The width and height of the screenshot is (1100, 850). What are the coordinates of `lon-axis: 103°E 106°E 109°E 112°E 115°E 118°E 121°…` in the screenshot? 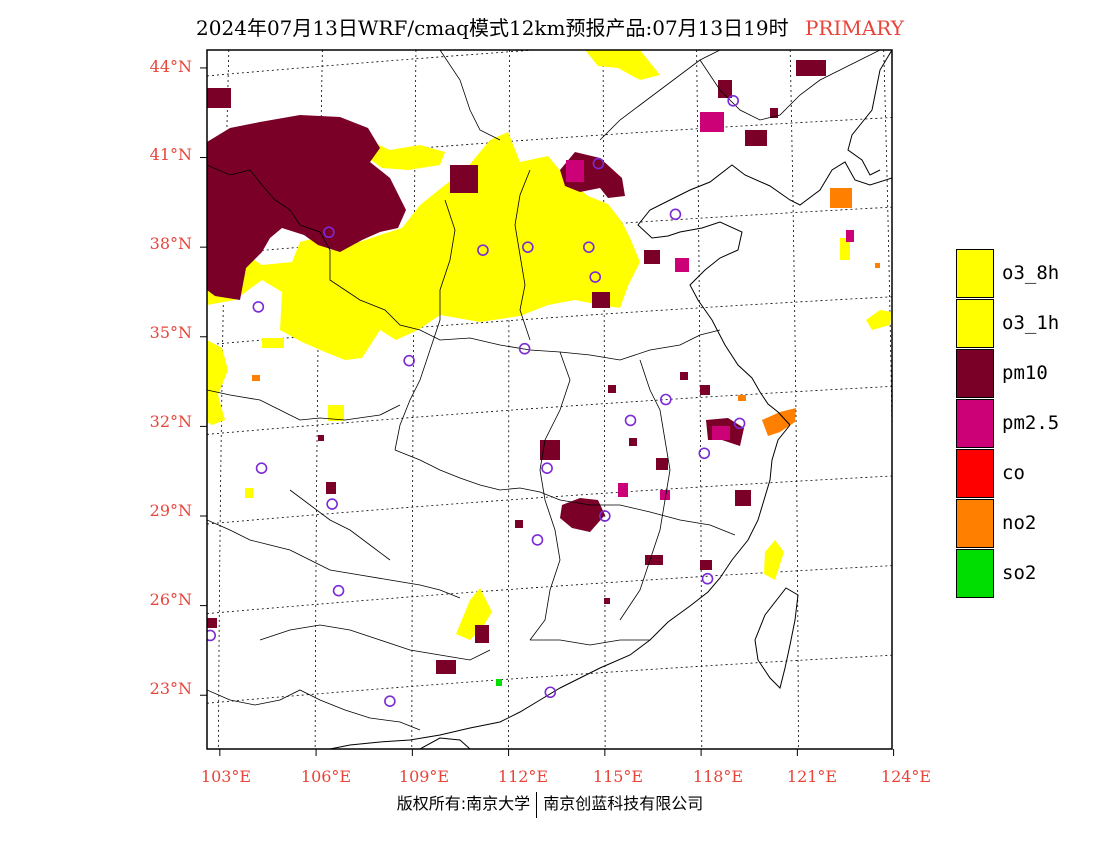 It's located at (566, 776).